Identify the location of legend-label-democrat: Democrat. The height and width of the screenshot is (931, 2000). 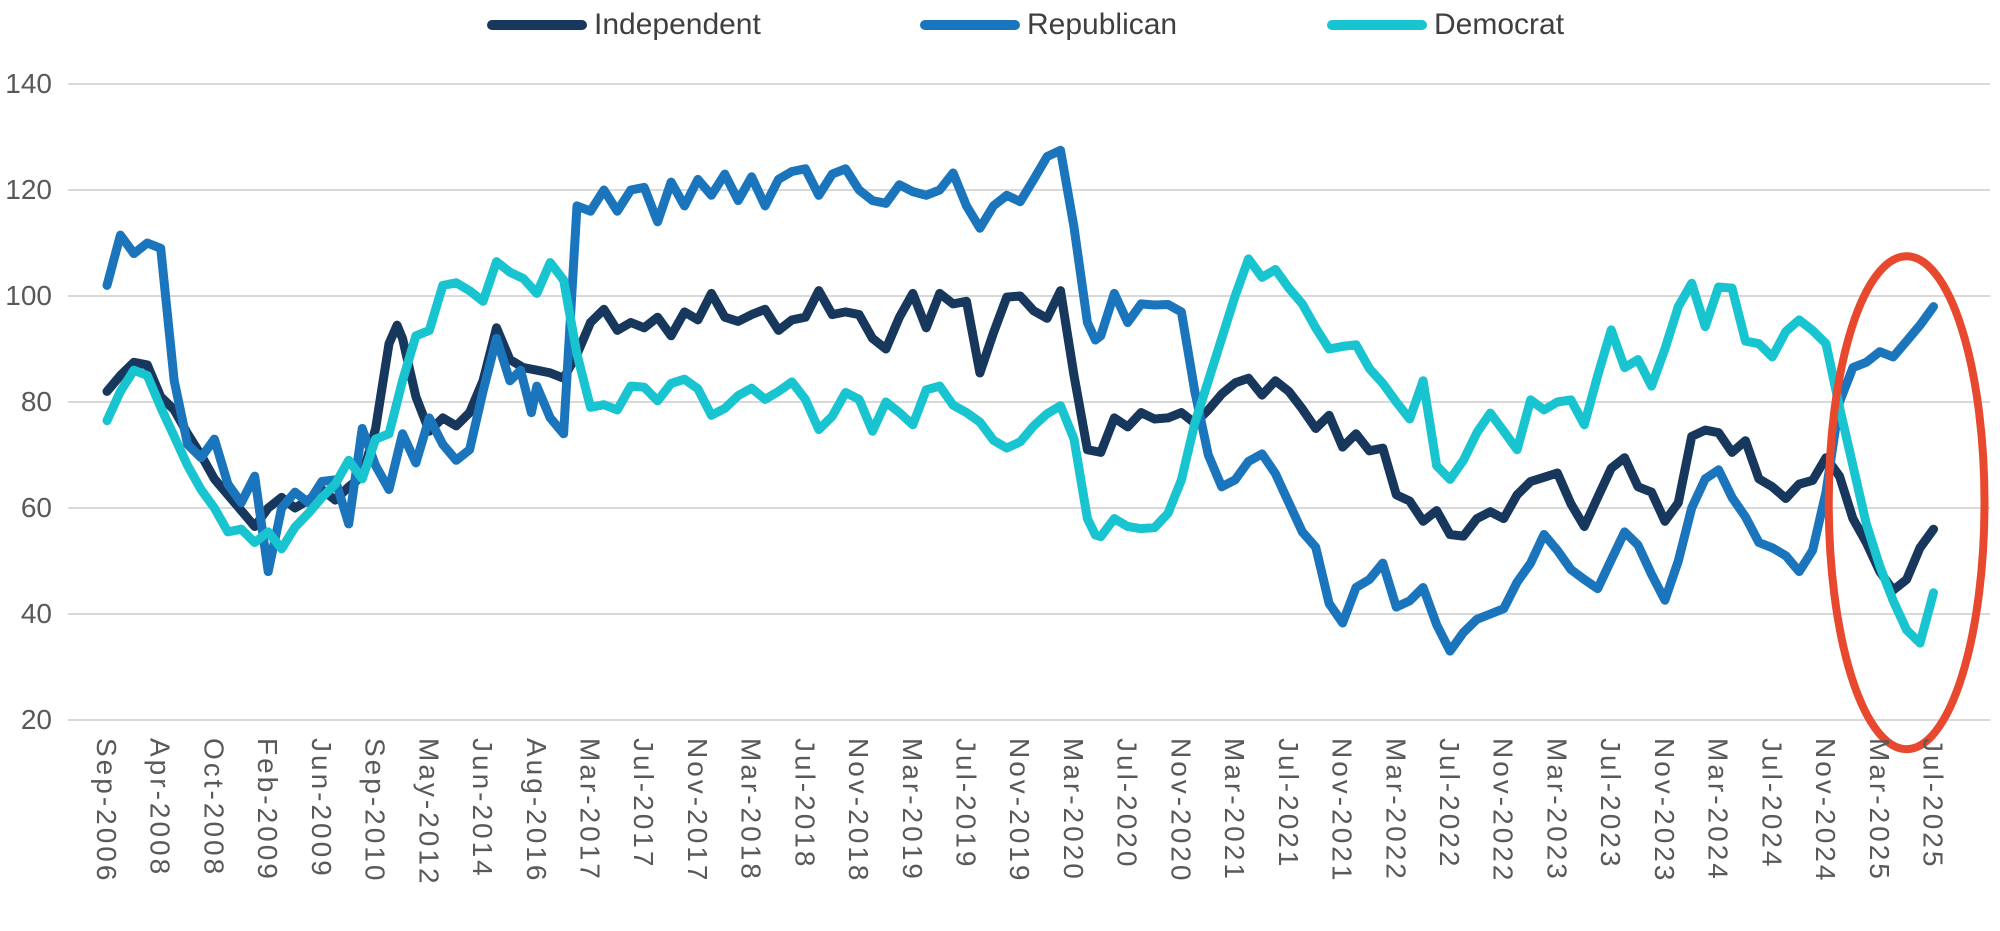
(1499, 24).